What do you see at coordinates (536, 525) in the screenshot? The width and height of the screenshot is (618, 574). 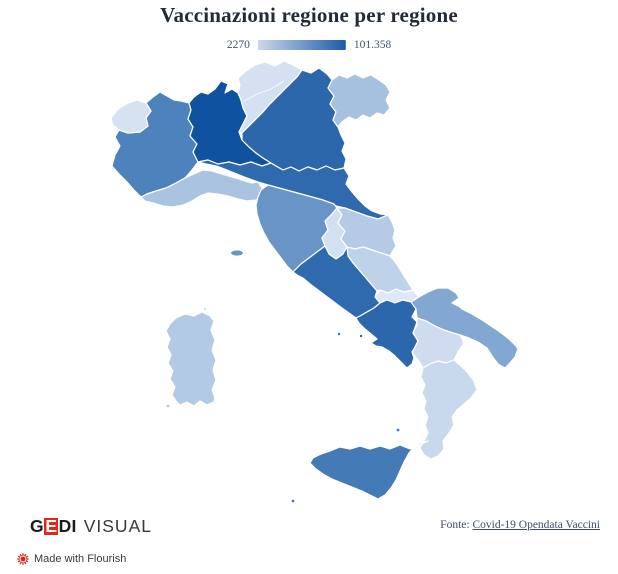 I see `source-link: Covid-19 Opendata Vaccini` at bounding box center [536, 525].